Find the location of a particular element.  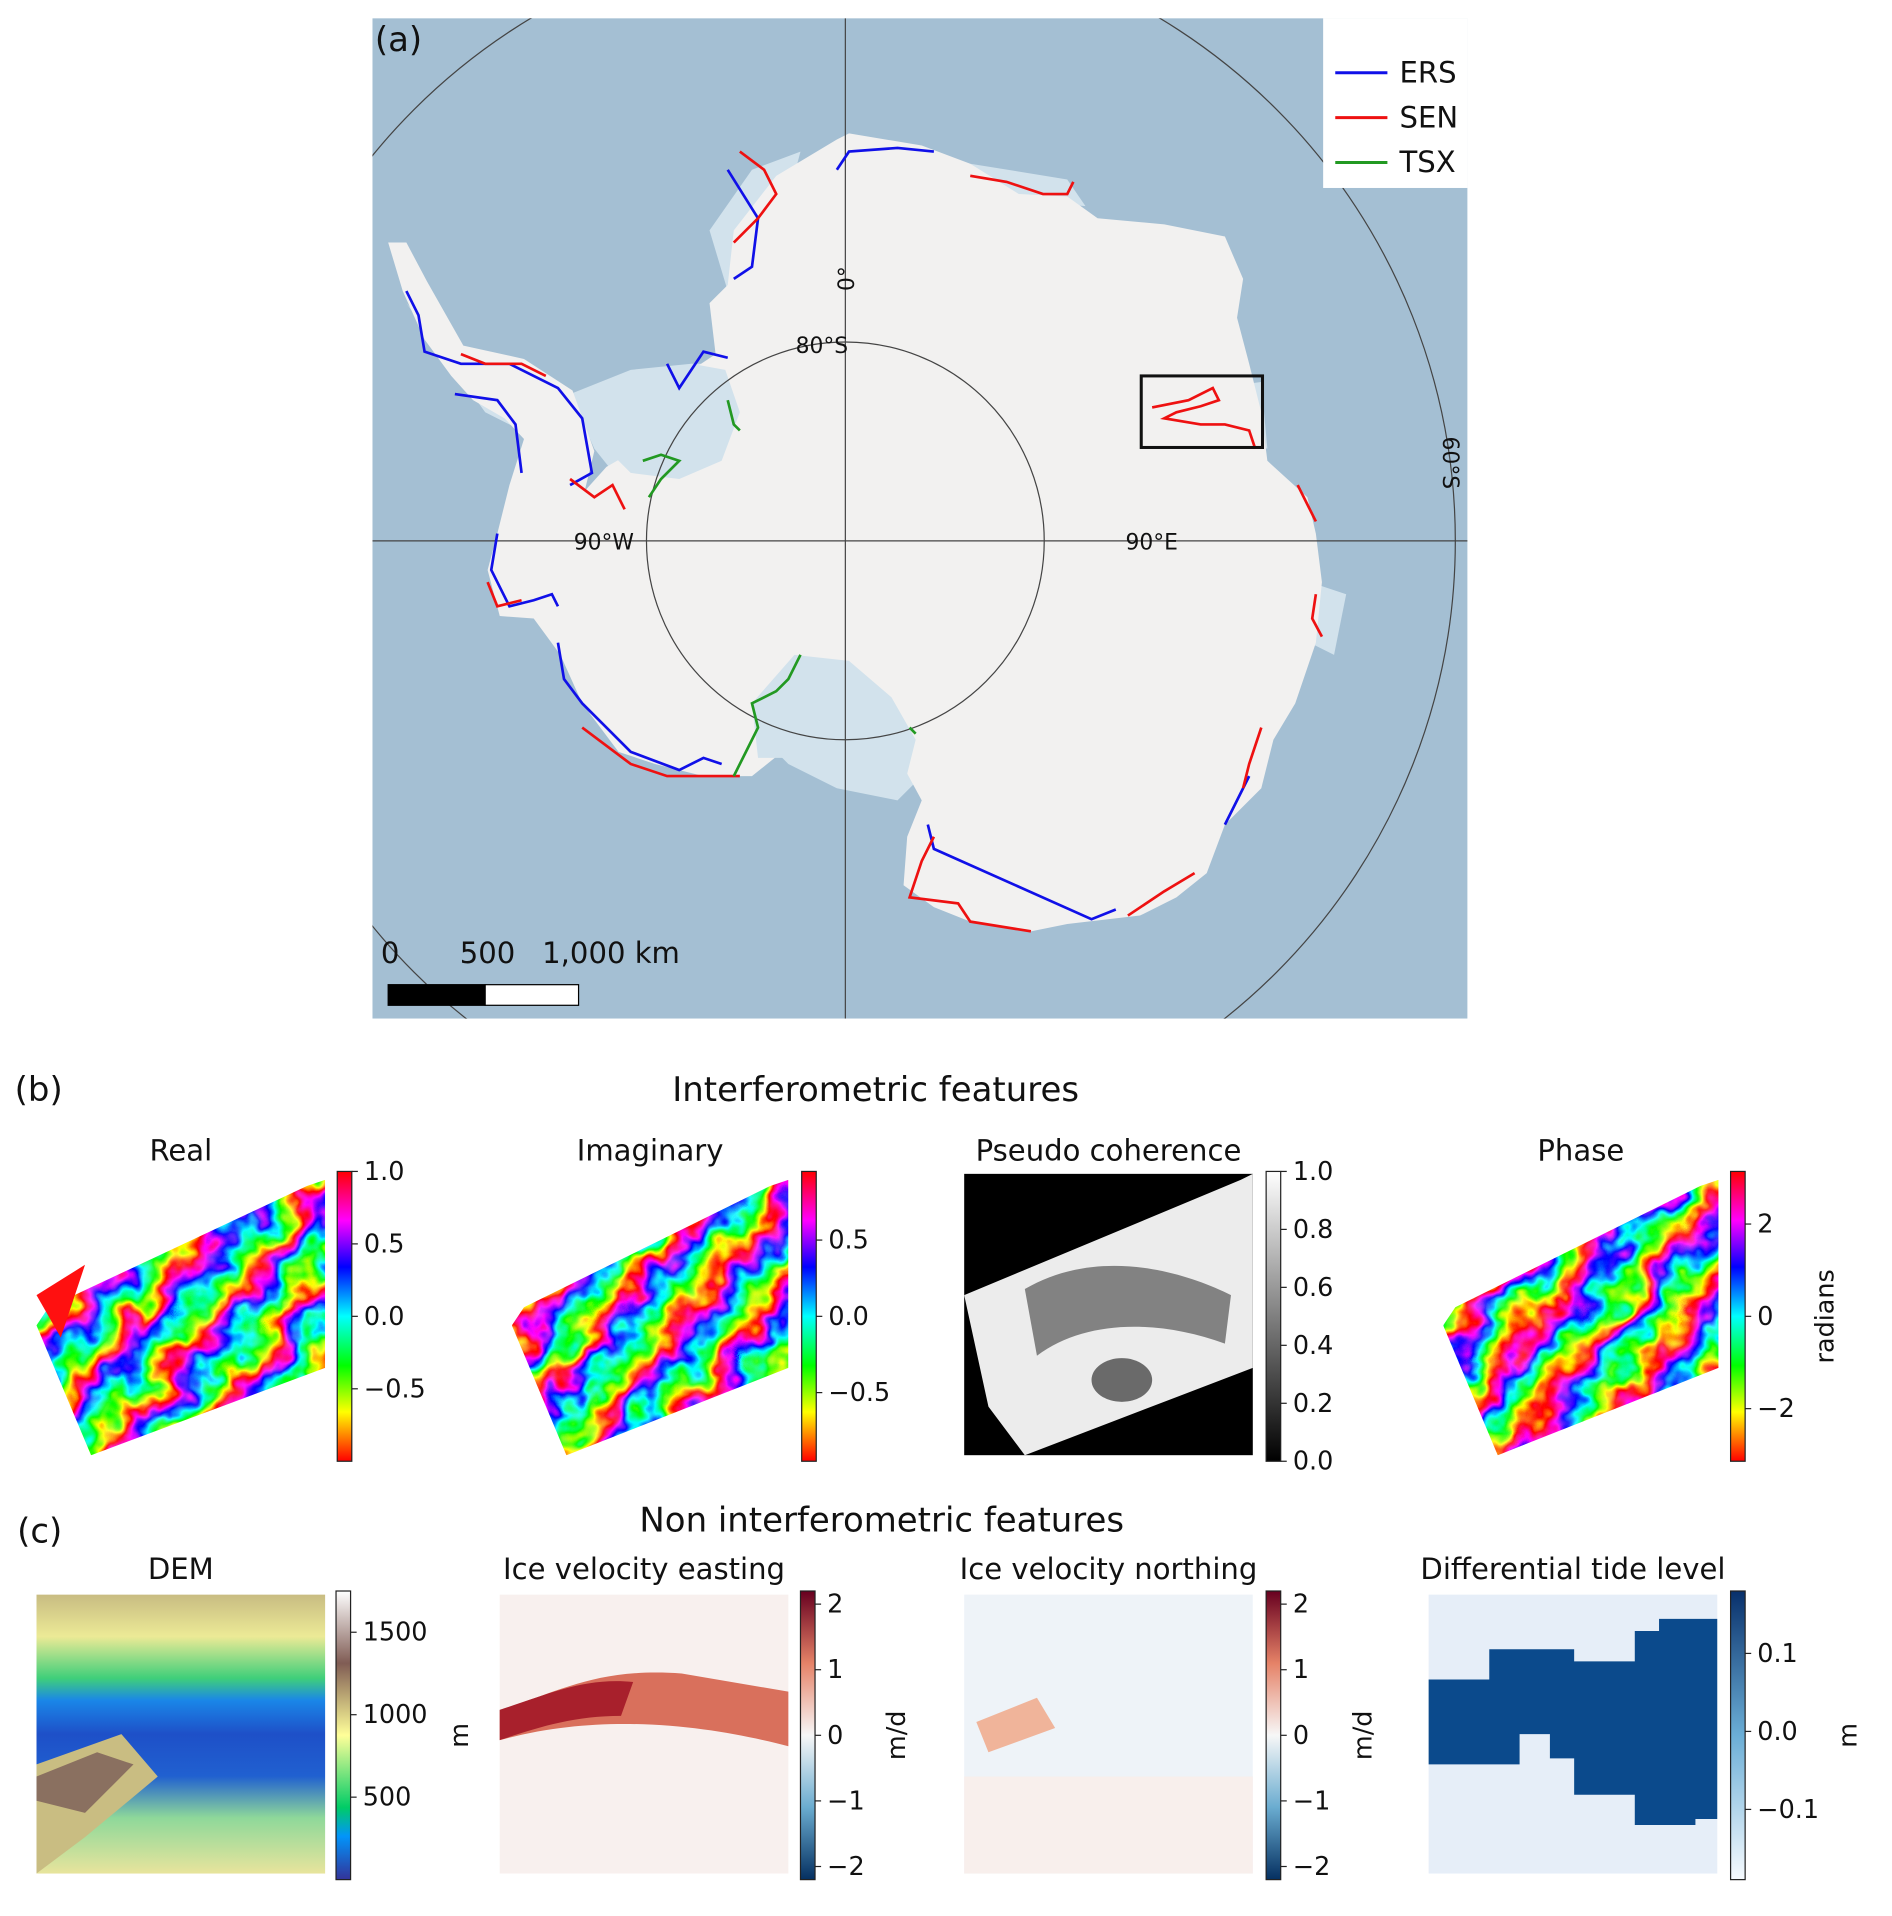

subplot-title: DEM is located at coordinates (181, 1569).